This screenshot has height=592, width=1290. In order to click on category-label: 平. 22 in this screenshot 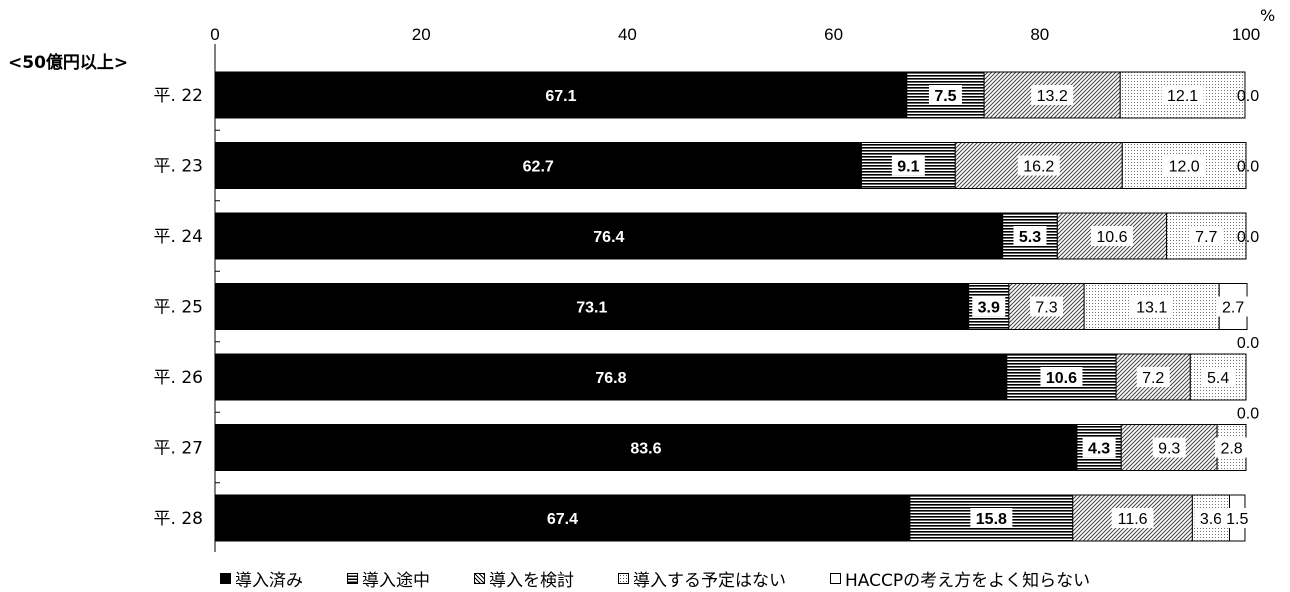, I will do `click(178, 96)`.